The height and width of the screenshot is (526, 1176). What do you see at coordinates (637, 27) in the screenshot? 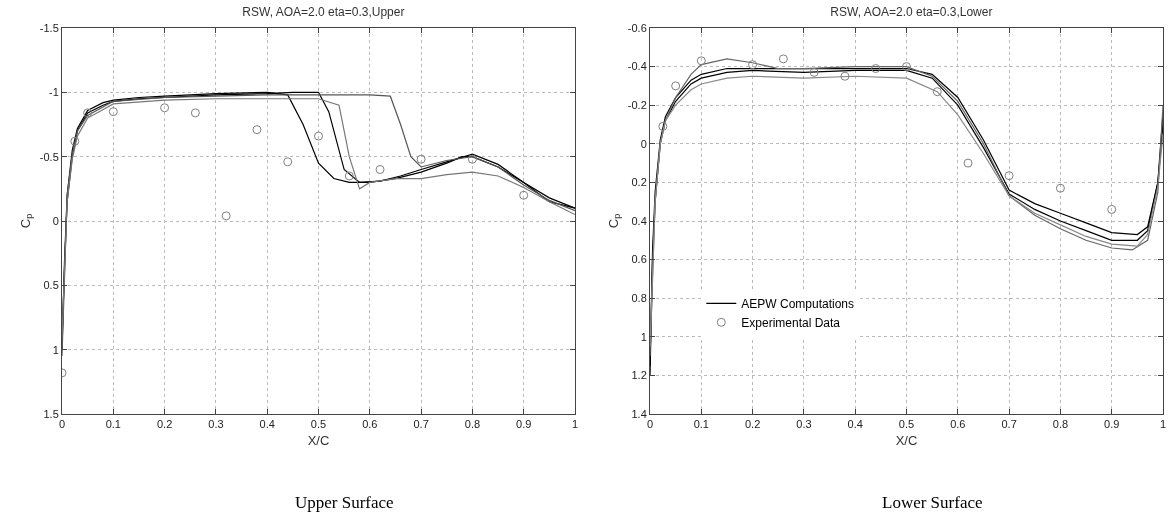
I see `y-tick-label: -0.6` at bounding box center [637, 27].